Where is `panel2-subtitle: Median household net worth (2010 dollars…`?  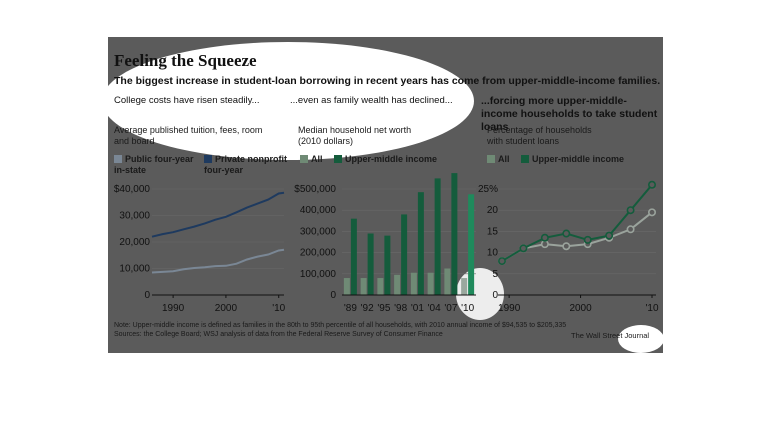
panel2-subtitle: Median household net worth (2010 dollars… is located at coordinates (355, 135).